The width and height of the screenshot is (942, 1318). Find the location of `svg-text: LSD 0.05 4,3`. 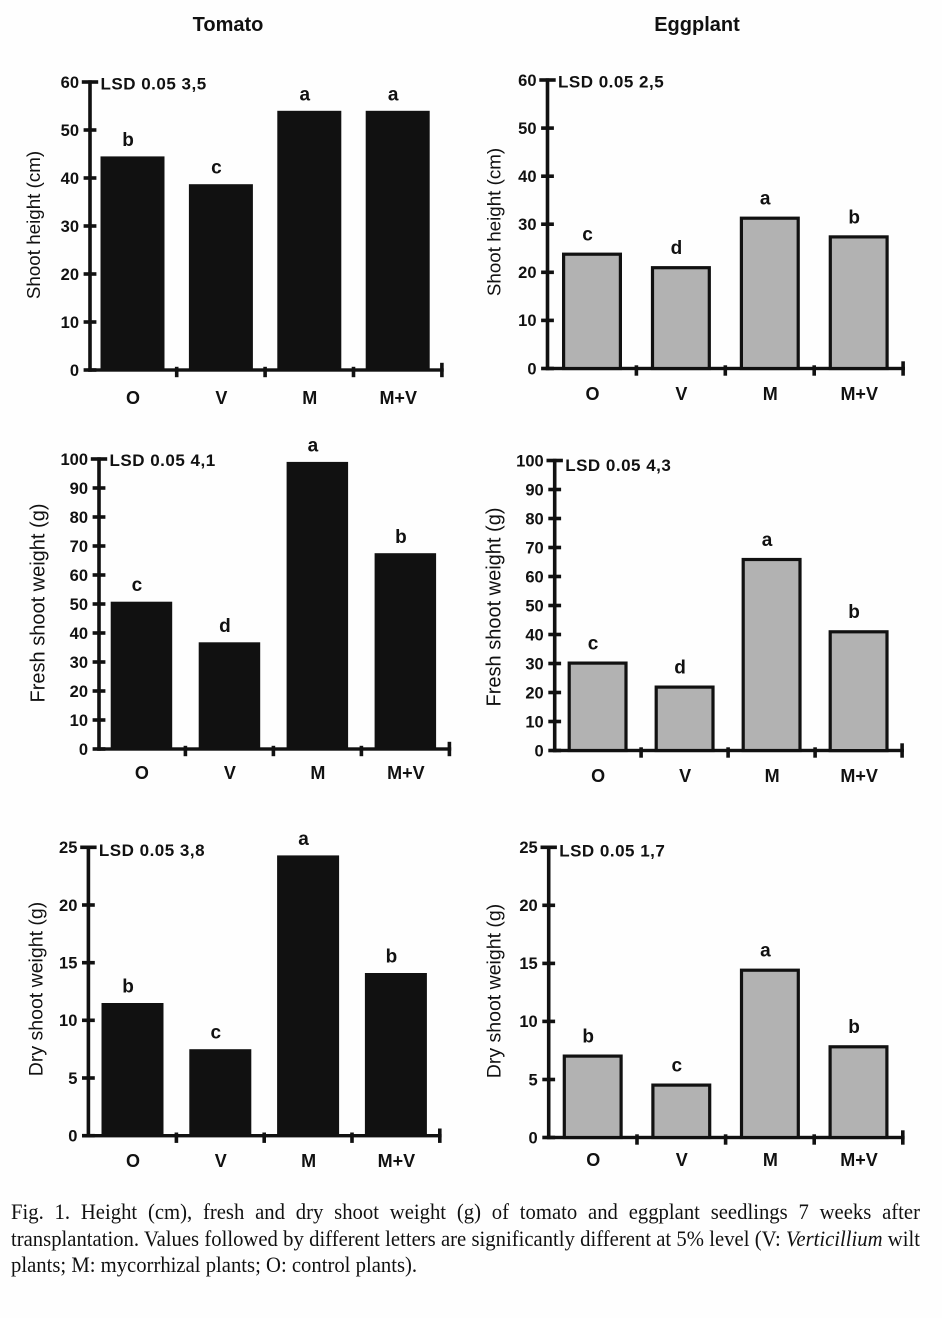

svg-text: LSD 0.05 4,3 is located at coordinates (618, 465).